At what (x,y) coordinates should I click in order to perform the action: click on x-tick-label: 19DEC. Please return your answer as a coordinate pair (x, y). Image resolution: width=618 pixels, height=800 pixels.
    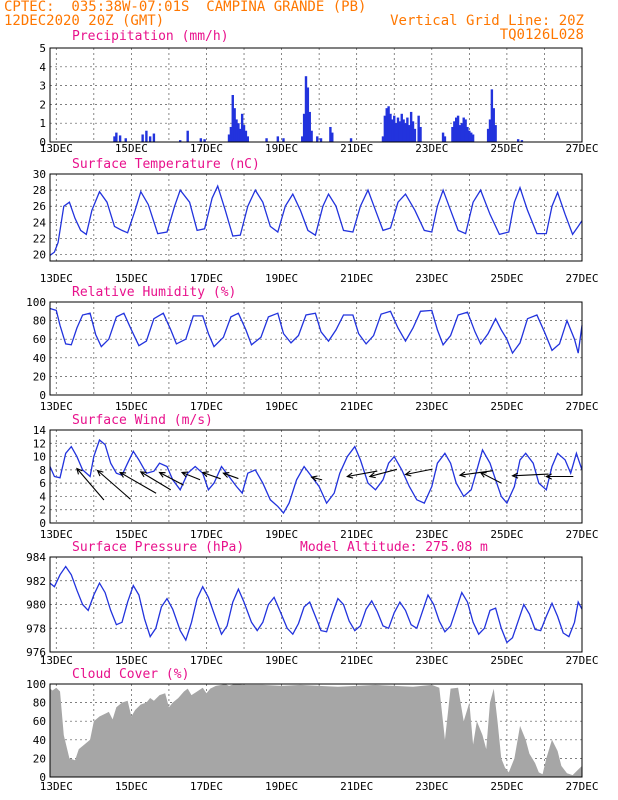
    Looking at the image, I should click on (281, 786).